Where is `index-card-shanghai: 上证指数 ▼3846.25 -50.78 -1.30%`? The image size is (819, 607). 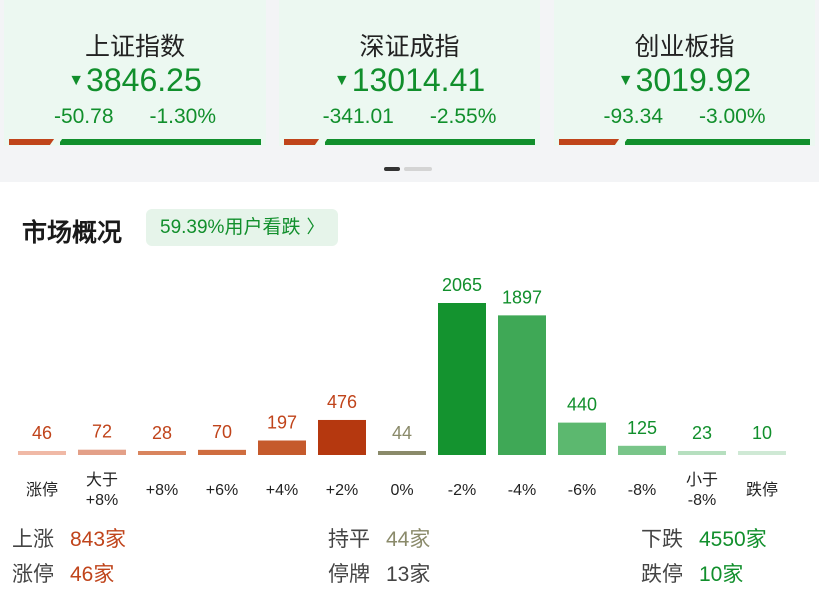 index-card-shanghai: 上证指数 ▼3846.25 -50.78 -1.30% is located at coordinates (135, 73).